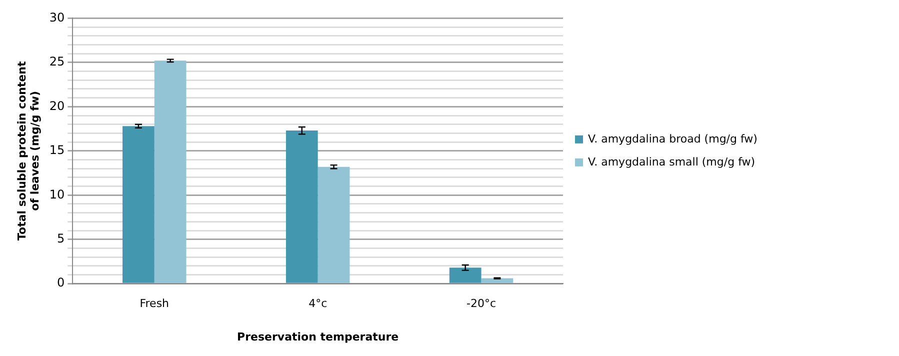  I want to click on y-tick-label: 15, so click(57, 150).